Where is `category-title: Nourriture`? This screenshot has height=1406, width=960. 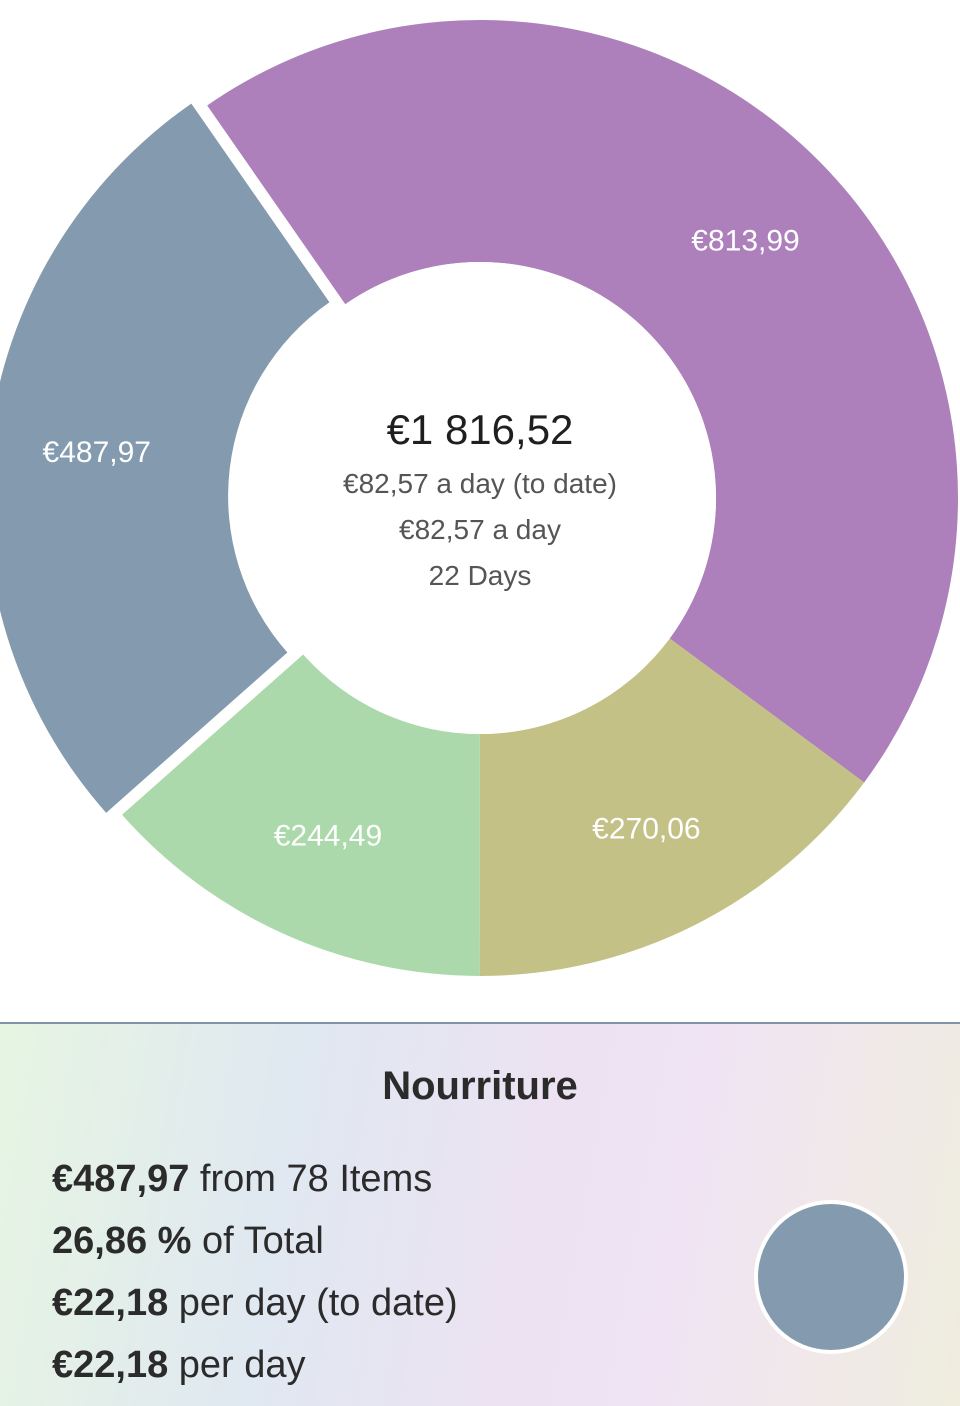
category-title: Nourriture is located at coordinates (480, 1086).